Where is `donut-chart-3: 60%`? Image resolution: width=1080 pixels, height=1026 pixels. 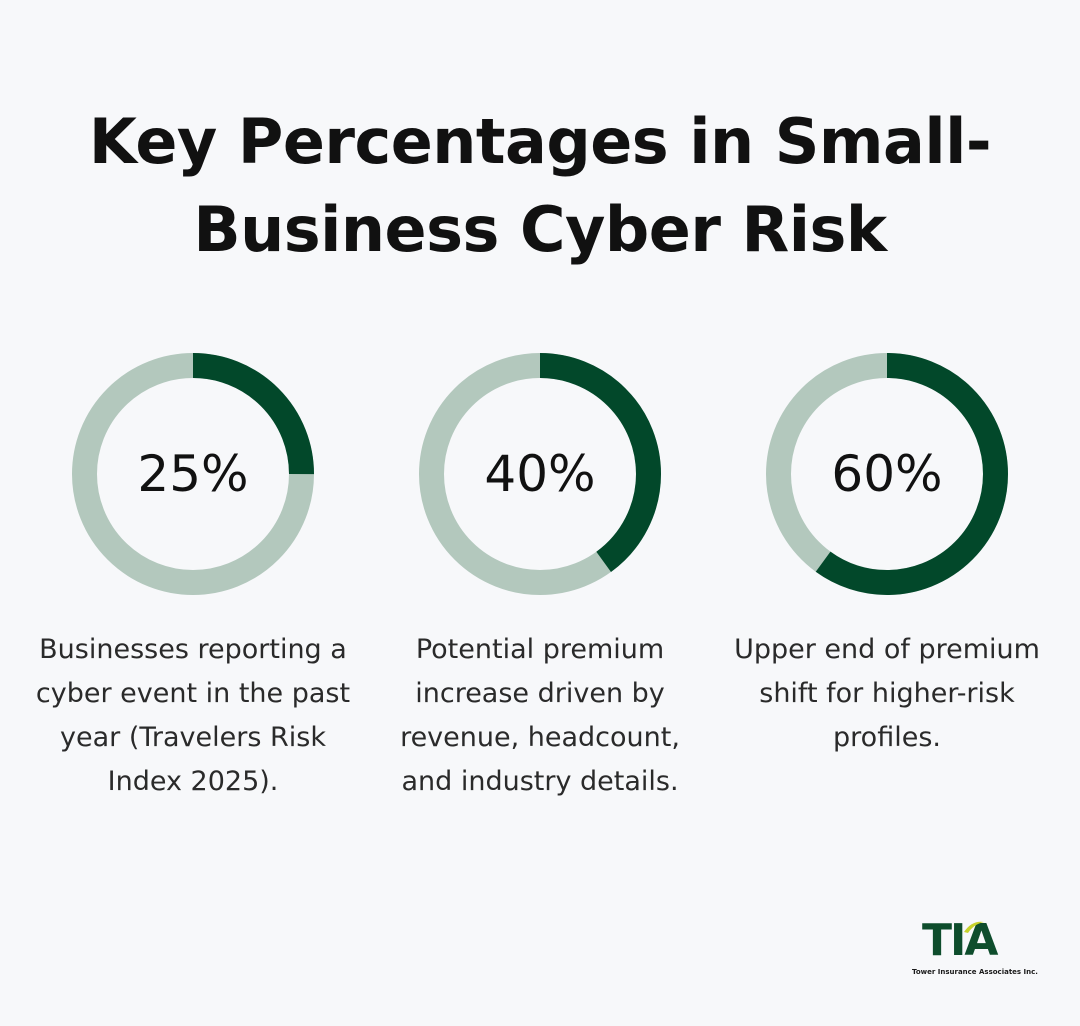 donut-chart-3: 60% is located at coordinates (887, 474).